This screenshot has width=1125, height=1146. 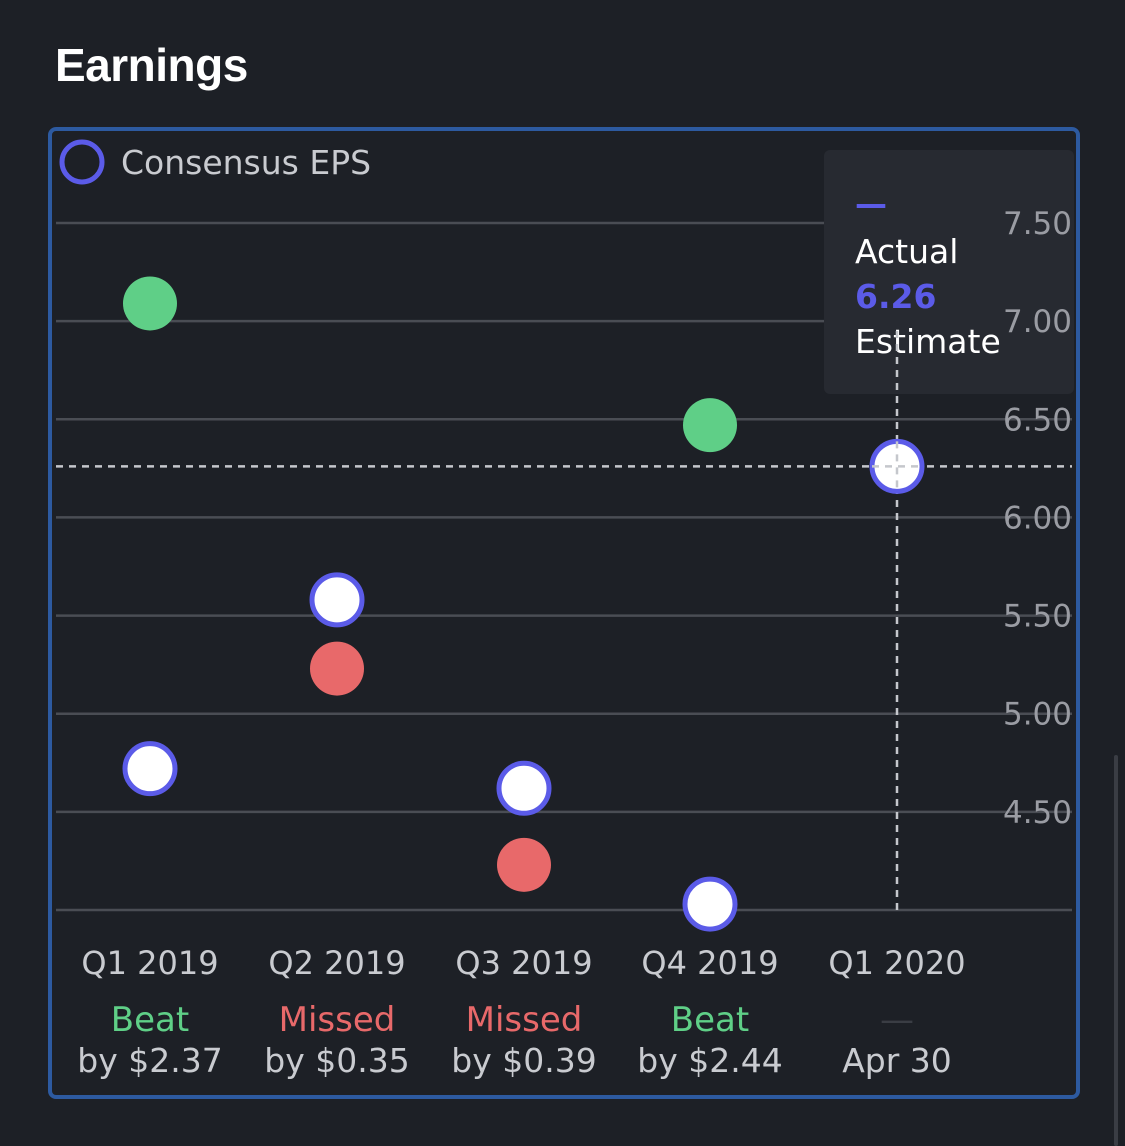 I want to click on earnings-result-label: —, so click(x=897, y=1020).